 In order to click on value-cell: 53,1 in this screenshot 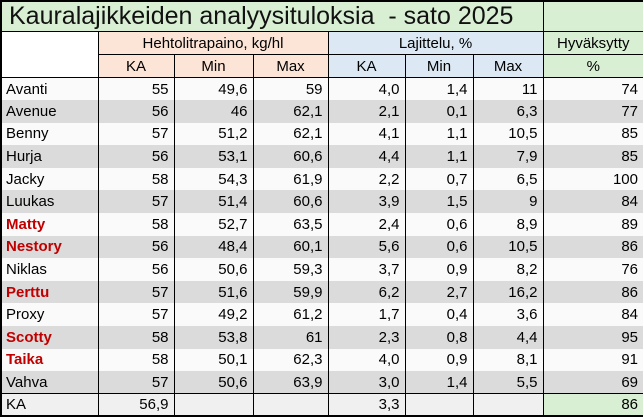, I will do `click(213, 156)`.